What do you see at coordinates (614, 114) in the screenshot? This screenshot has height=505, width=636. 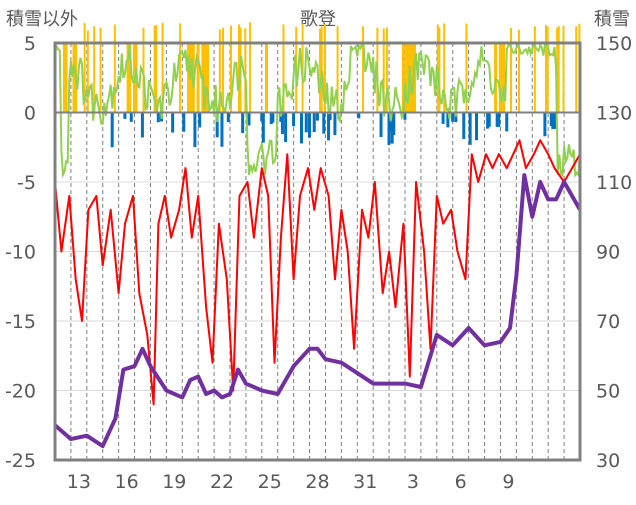 I see `y-right-tick-label: 130` at bounding box center [614, 114].